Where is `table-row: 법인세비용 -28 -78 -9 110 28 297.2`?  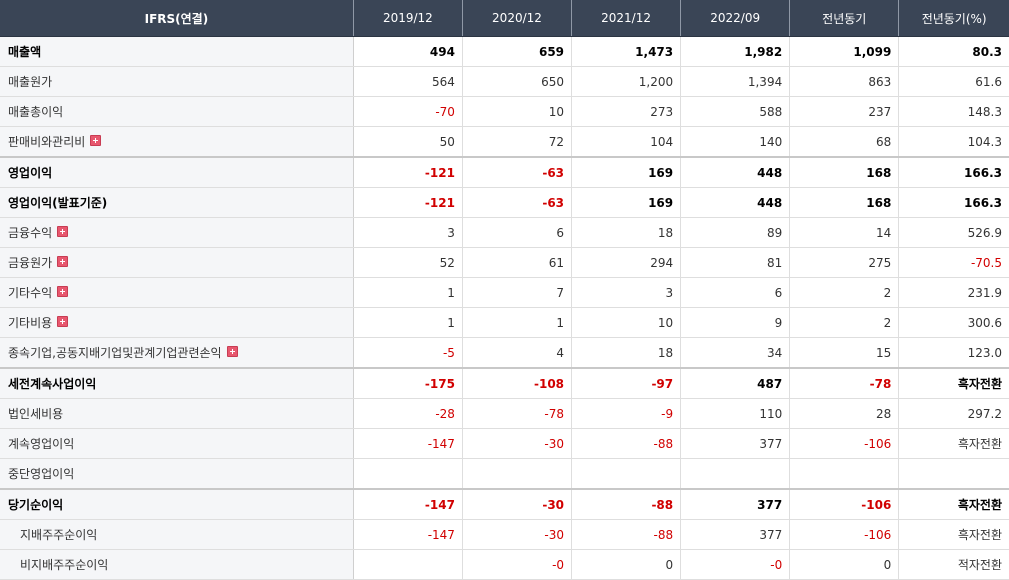
table-row: 법인세비용 -28 -78 -9 110 28 297.2 is located at coordinates (504, 413).